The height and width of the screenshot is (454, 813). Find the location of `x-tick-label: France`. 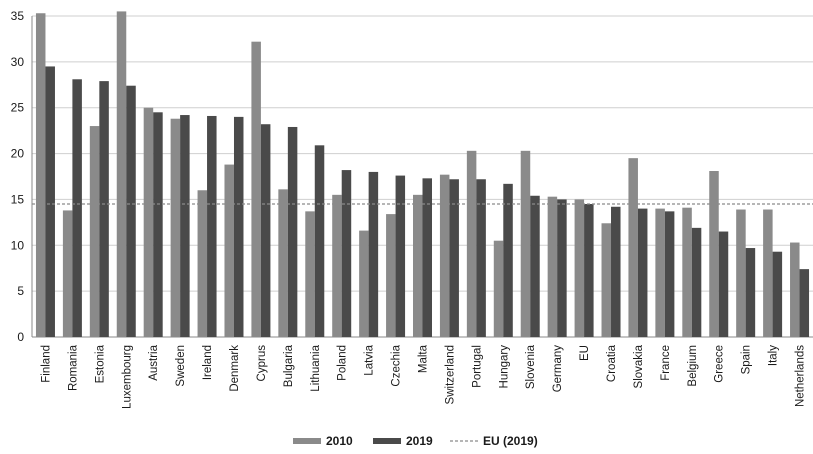

x-tick-label: France is located at coordinates (666, 363).